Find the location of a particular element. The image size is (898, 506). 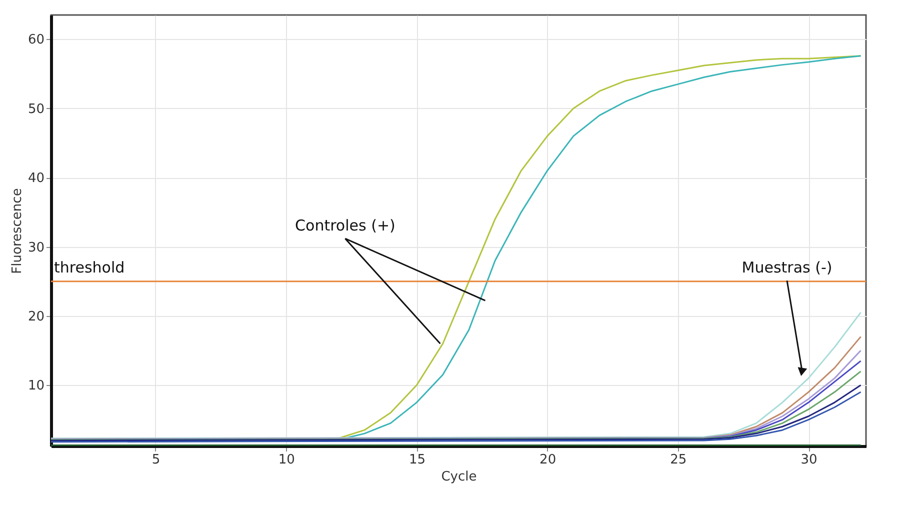

x-tick-label: 20 is located at coordinates (548, 460).